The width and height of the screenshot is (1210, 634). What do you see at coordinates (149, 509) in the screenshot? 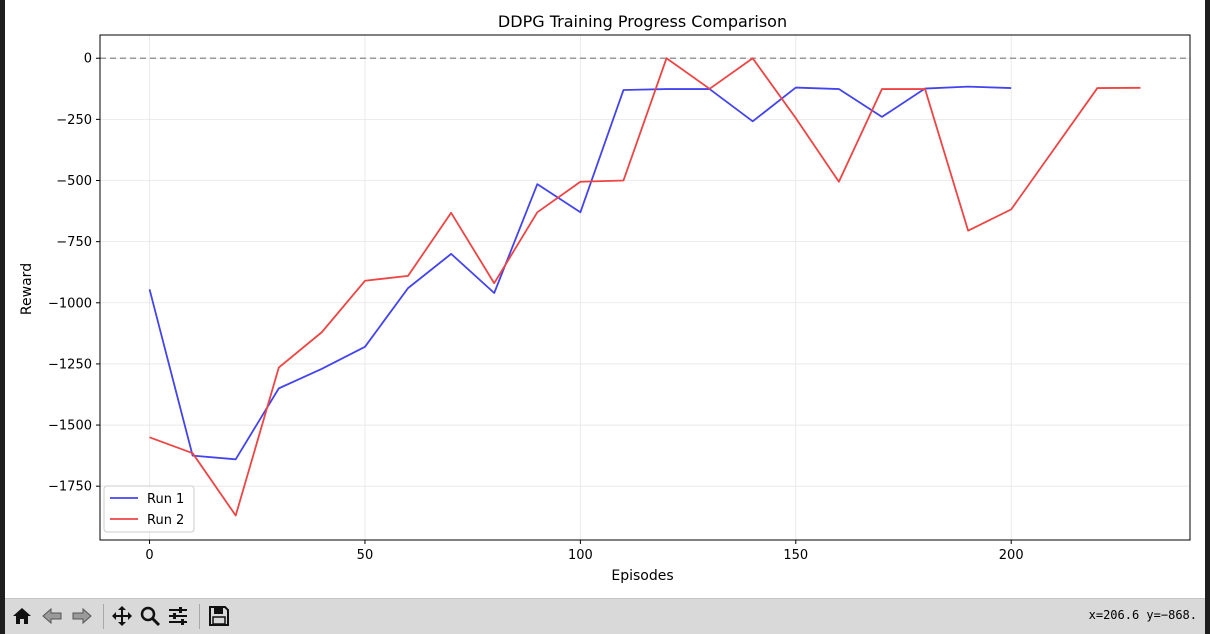
I see `legend: Run 1 Run 2` at bounding box center [149, 509].